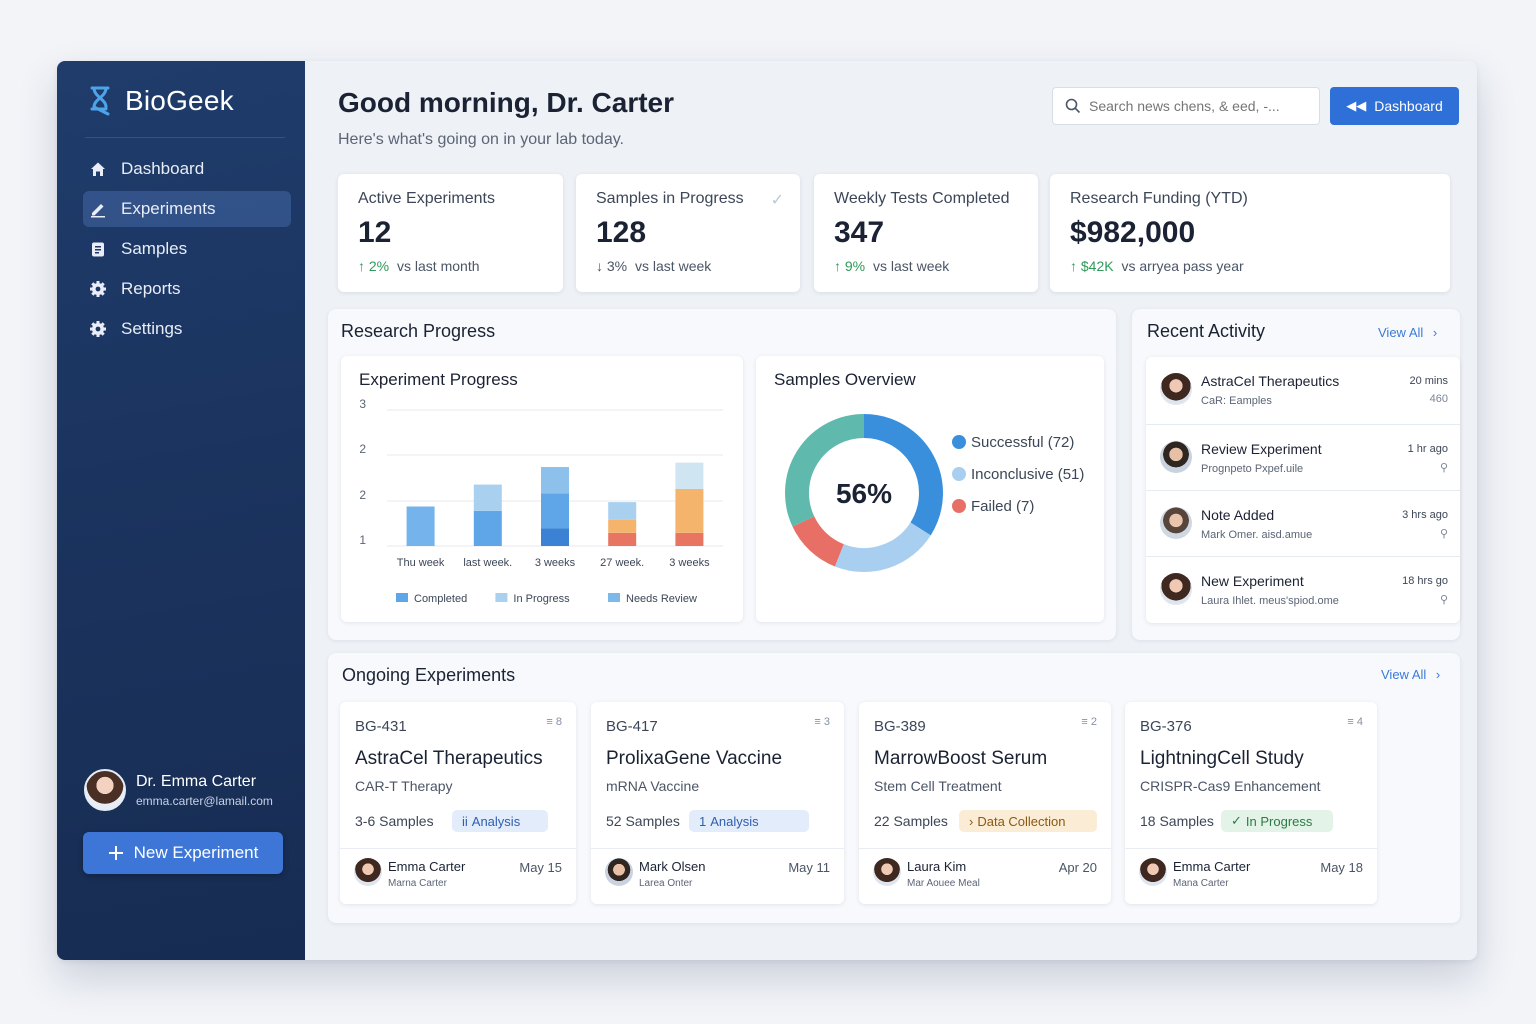  Describe the element at coordinates (1196, 106) in the screenshot. I see `search-input` at that location.